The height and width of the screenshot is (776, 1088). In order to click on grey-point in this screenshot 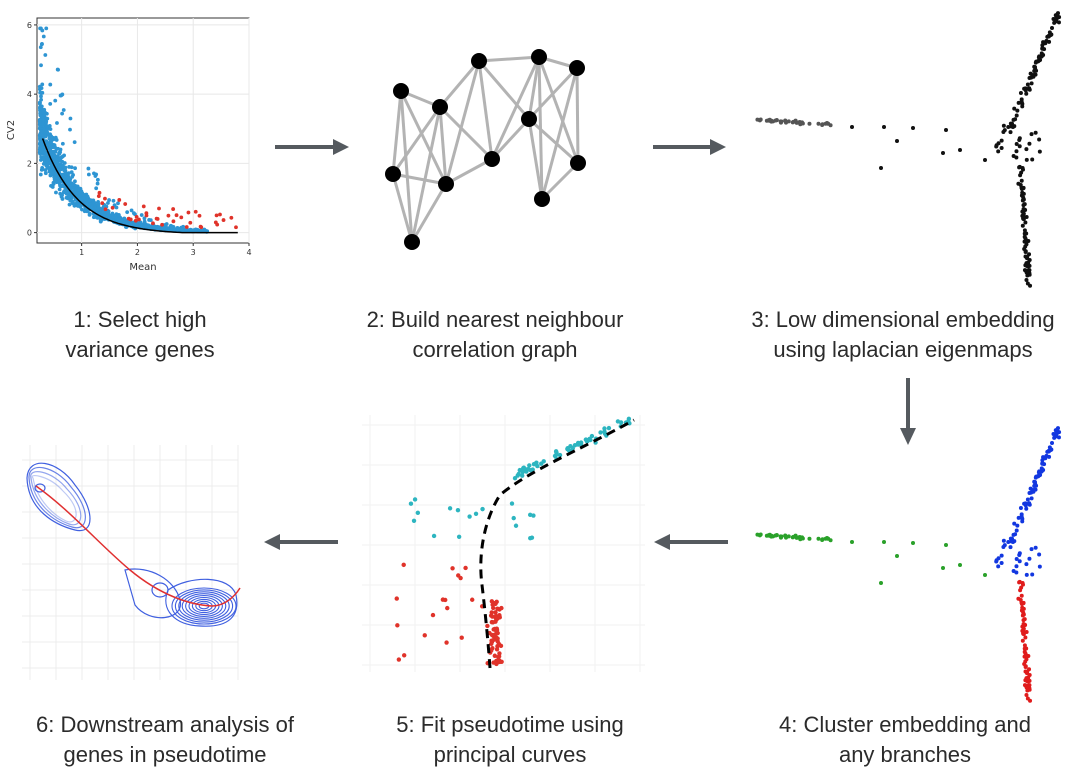, I will do `click(818, 123)`.